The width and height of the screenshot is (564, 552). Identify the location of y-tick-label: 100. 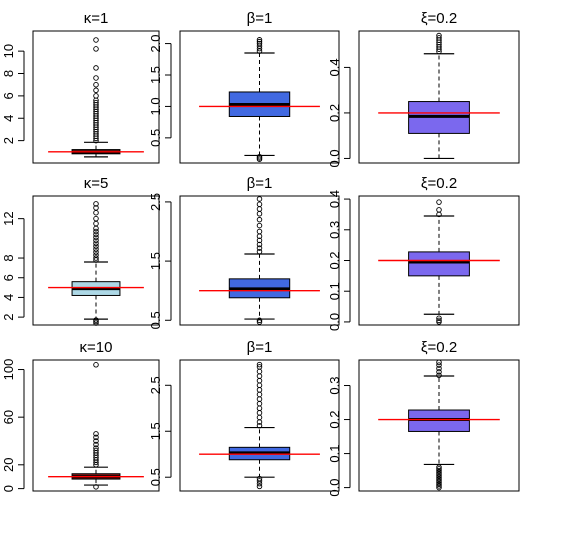
(8, 370).